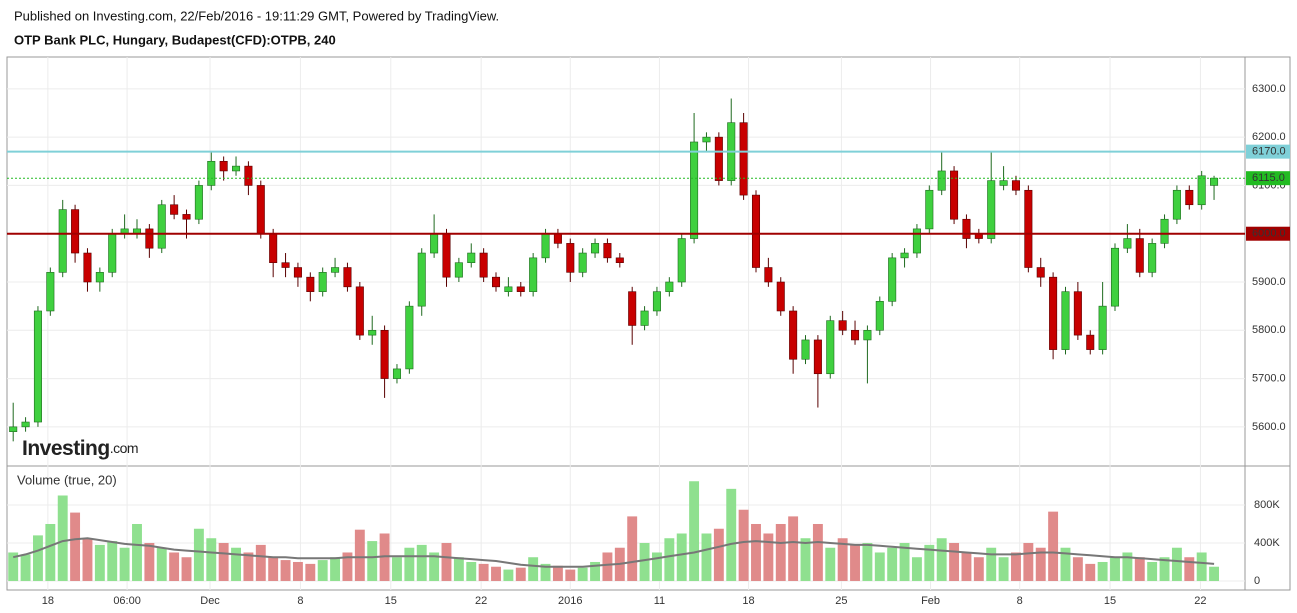 The image size is (1297, 613). Describe the element at coordinates (66, 448) in the screenshot. I see `logo-brand: Investing` at that location.